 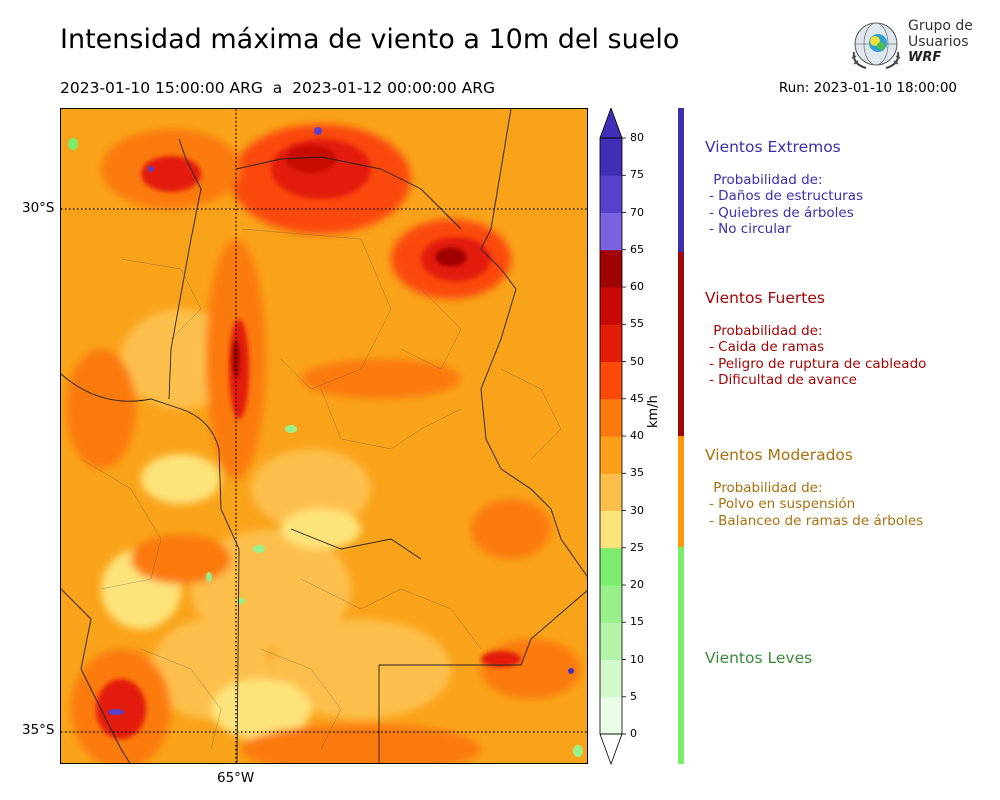 What do you see at coordinates (637, 175) in the screenshot?
I see `colorbar-tick-label: 75` at bounding box center [637, 175].